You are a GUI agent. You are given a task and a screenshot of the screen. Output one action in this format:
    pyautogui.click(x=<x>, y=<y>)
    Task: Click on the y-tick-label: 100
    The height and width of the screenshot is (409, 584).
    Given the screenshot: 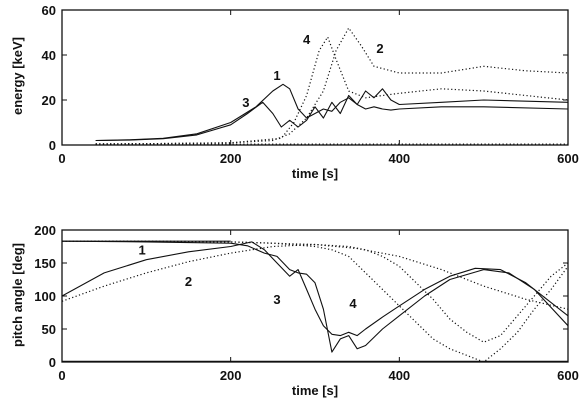 What is the action you would take?
    pyautogui.click(x=45, y=296)
    